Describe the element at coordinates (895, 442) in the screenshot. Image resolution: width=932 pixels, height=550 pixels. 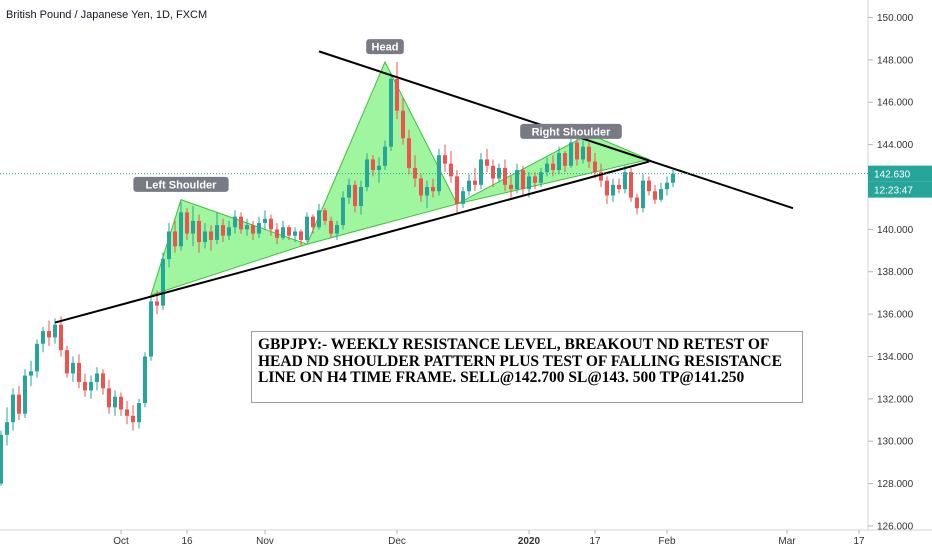
I see `price-tick-label: 130.000` at that location.